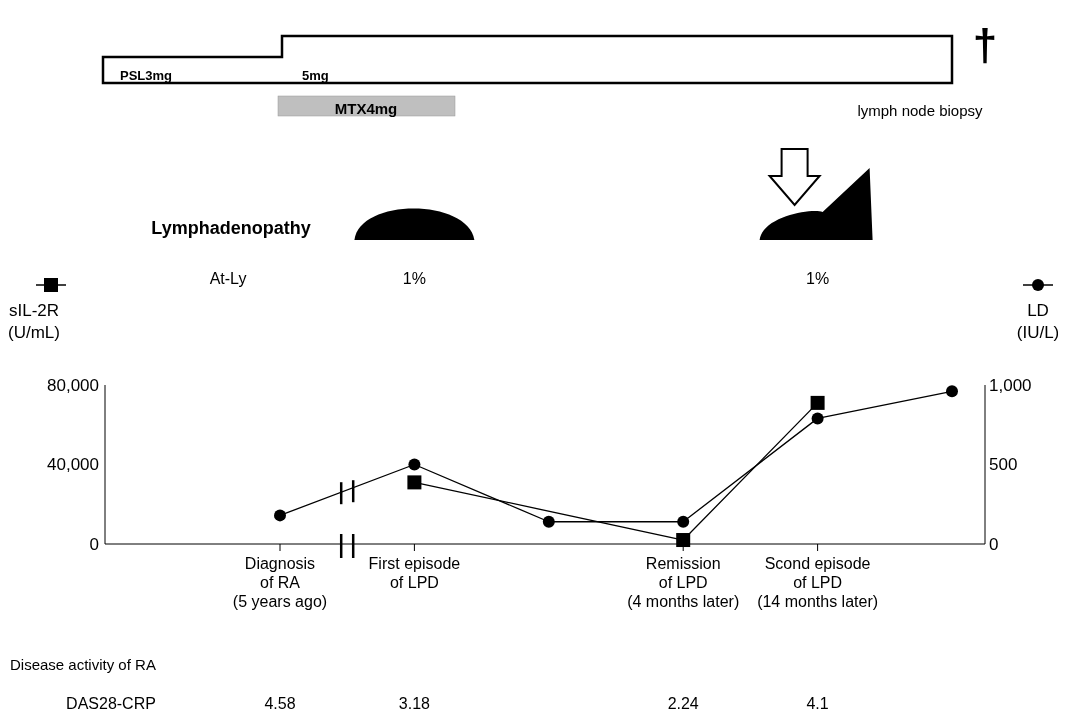  I want to click on text: At-Ly, so click(228, 278).